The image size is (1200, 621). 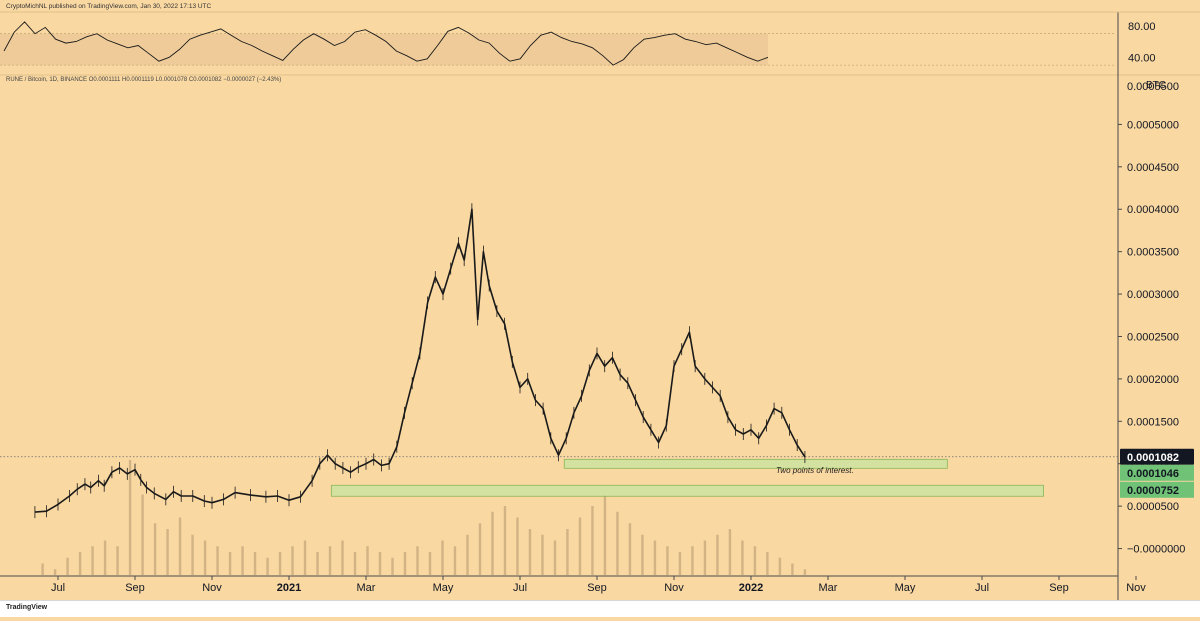 What do you see at coordinates (424, 517) in the screenshot?
I see `volume-bars` at bounding box center [424, 517].